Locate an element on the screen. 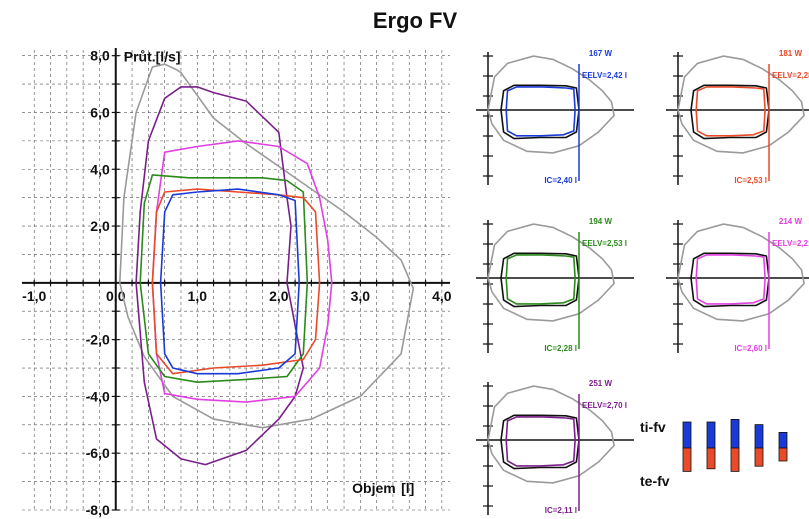  panel-magenta: 214 W EELV=2,21 l IC=2,60 l is located at coordinates (737, 285).